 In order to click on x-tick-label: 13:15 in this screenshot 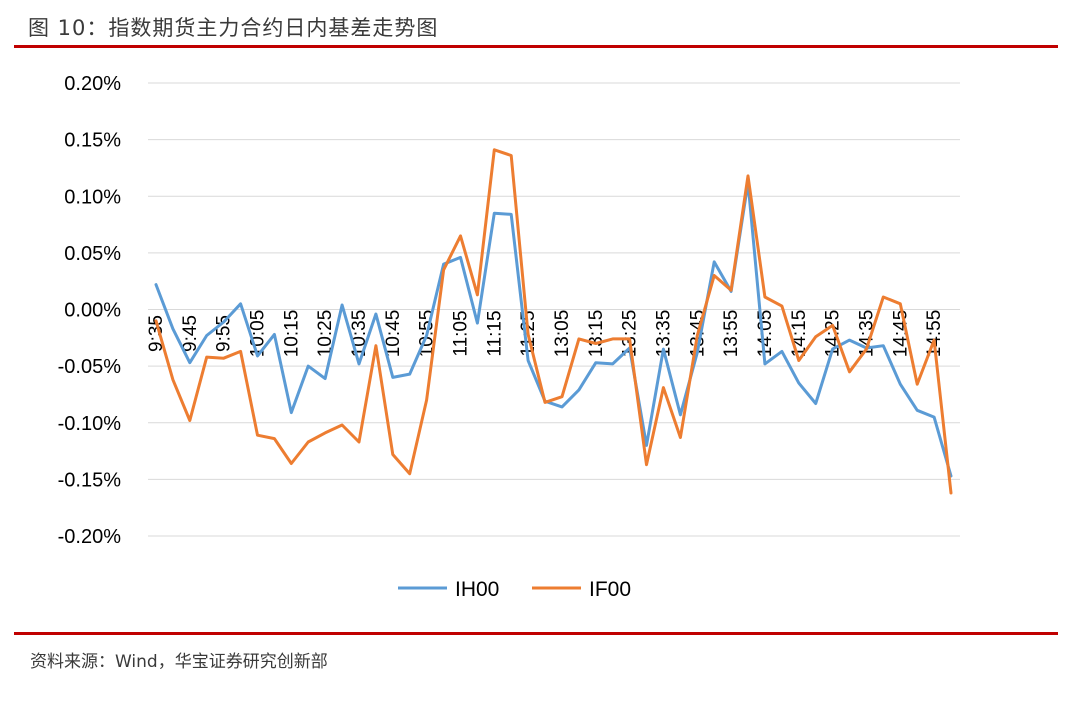, I will do `click(596, 334)`.